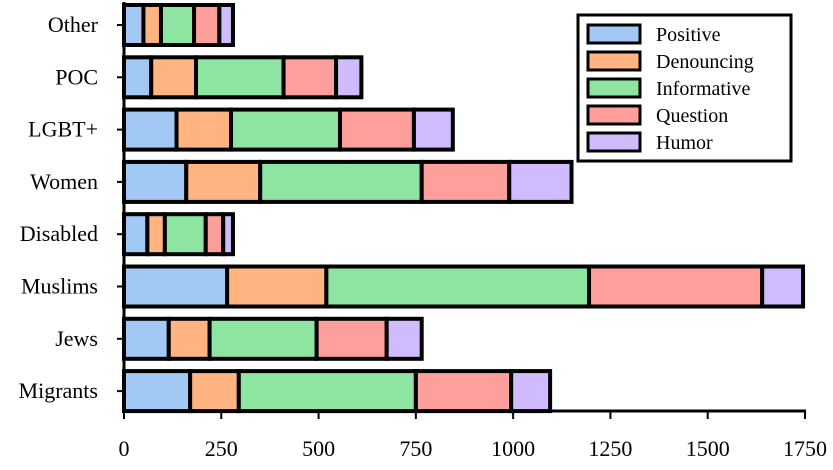  Describe the element at coordinates (404, 338) in the screenshot. I see `bar-jews-humor` at that location.